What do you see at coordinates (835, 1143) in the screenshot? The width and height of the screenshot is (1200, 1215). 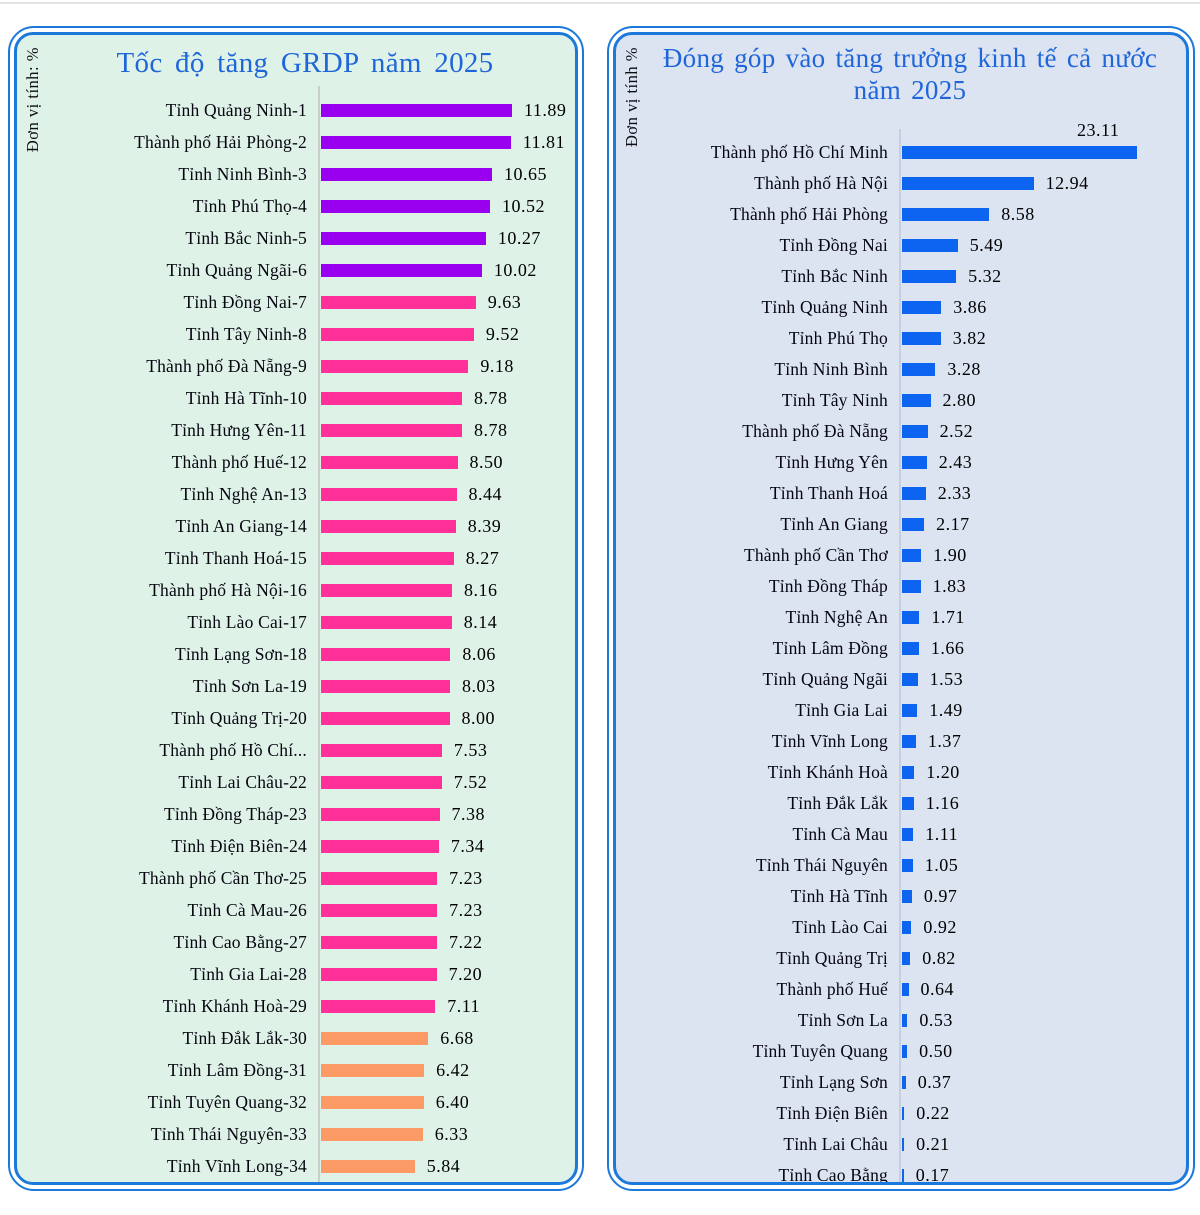 I see `category-label: Tỉnh Lai Châu` at bounding box center [835, 1143].